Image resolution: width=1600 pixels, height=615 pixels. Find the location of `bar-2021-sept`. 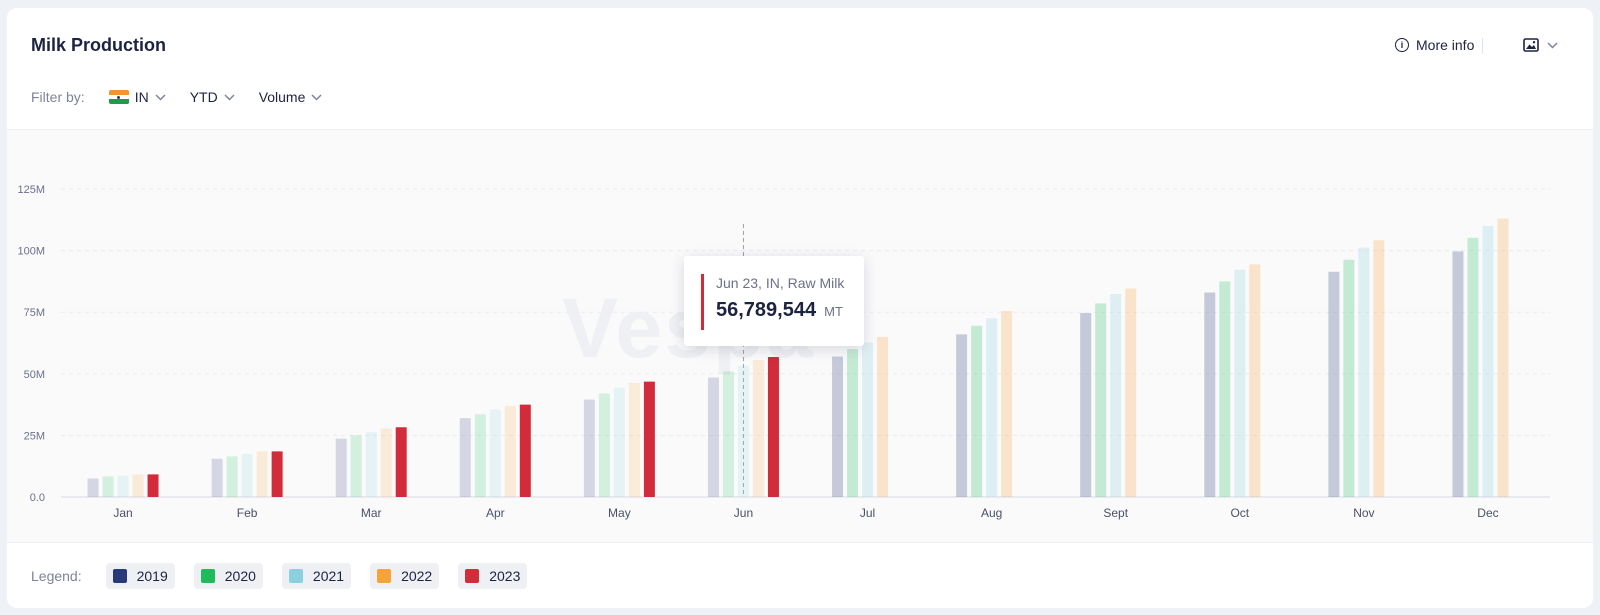

bar-2021-sept is located at coordinates (1116, 395).